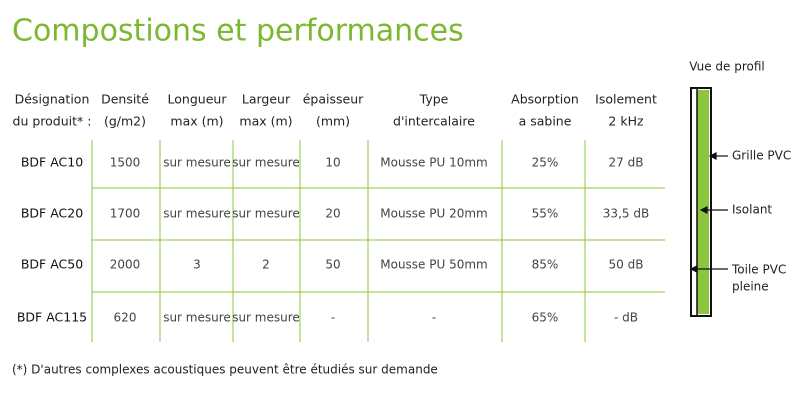 This screenshot has height=404, width=800. What do you see at coordinates (434, 99) in the screenshot?
I see `column-header: Type` at bounding box center [434, 99].